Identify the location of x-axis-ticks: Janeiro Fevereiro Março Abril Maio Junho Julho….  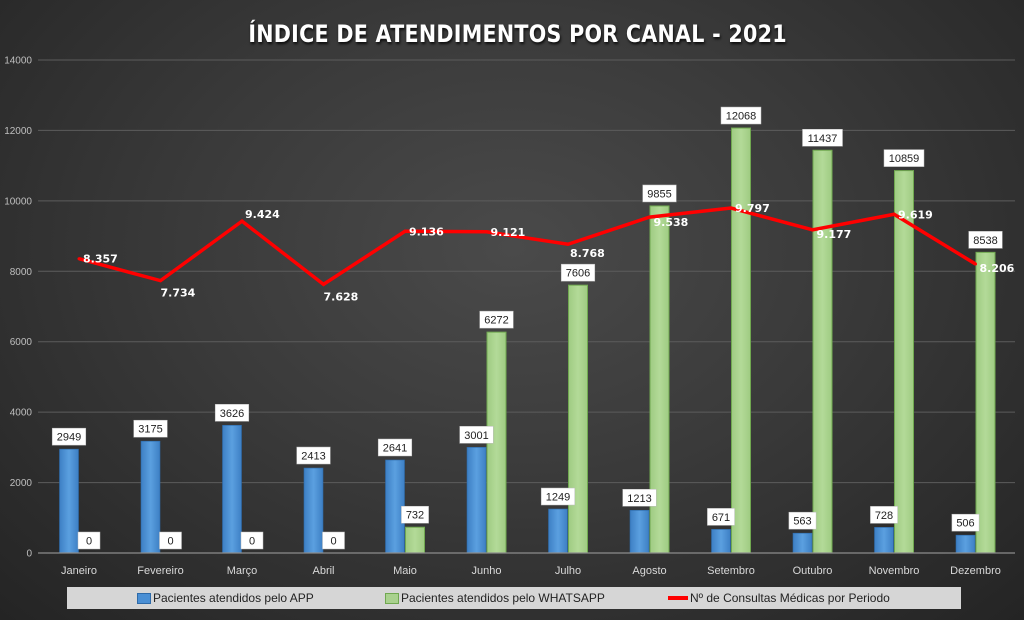
(531, 571).